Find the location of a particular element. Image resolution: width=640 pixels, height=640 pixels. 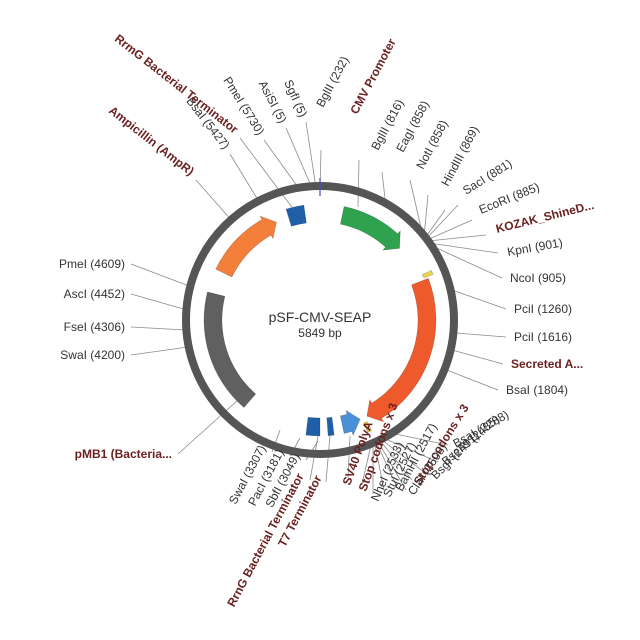

feature-cmv is located at coordinates (370, 228).